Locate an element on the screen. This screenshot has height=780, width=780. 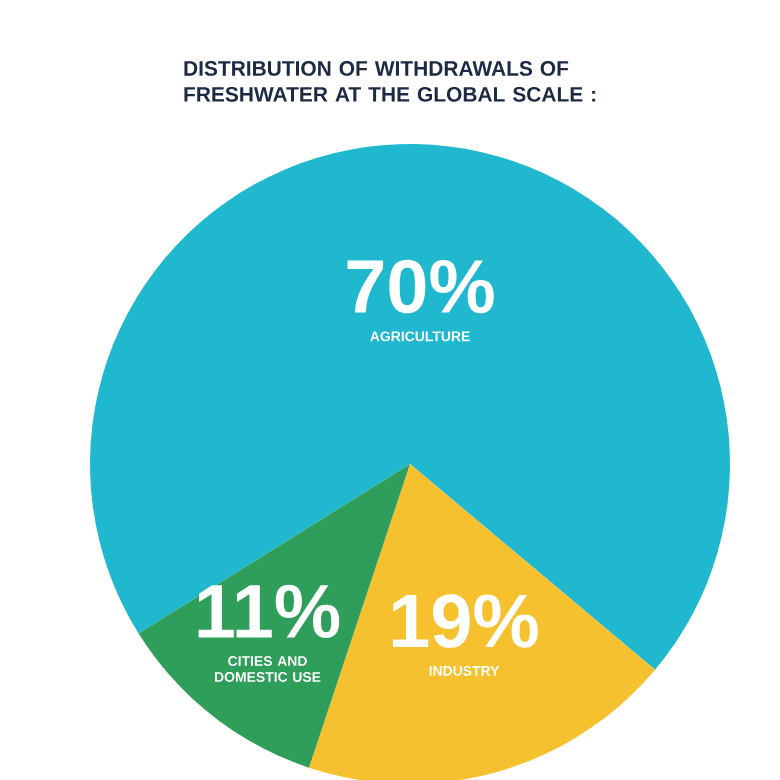
data-label: 11% is located at coordinates (269, 611).